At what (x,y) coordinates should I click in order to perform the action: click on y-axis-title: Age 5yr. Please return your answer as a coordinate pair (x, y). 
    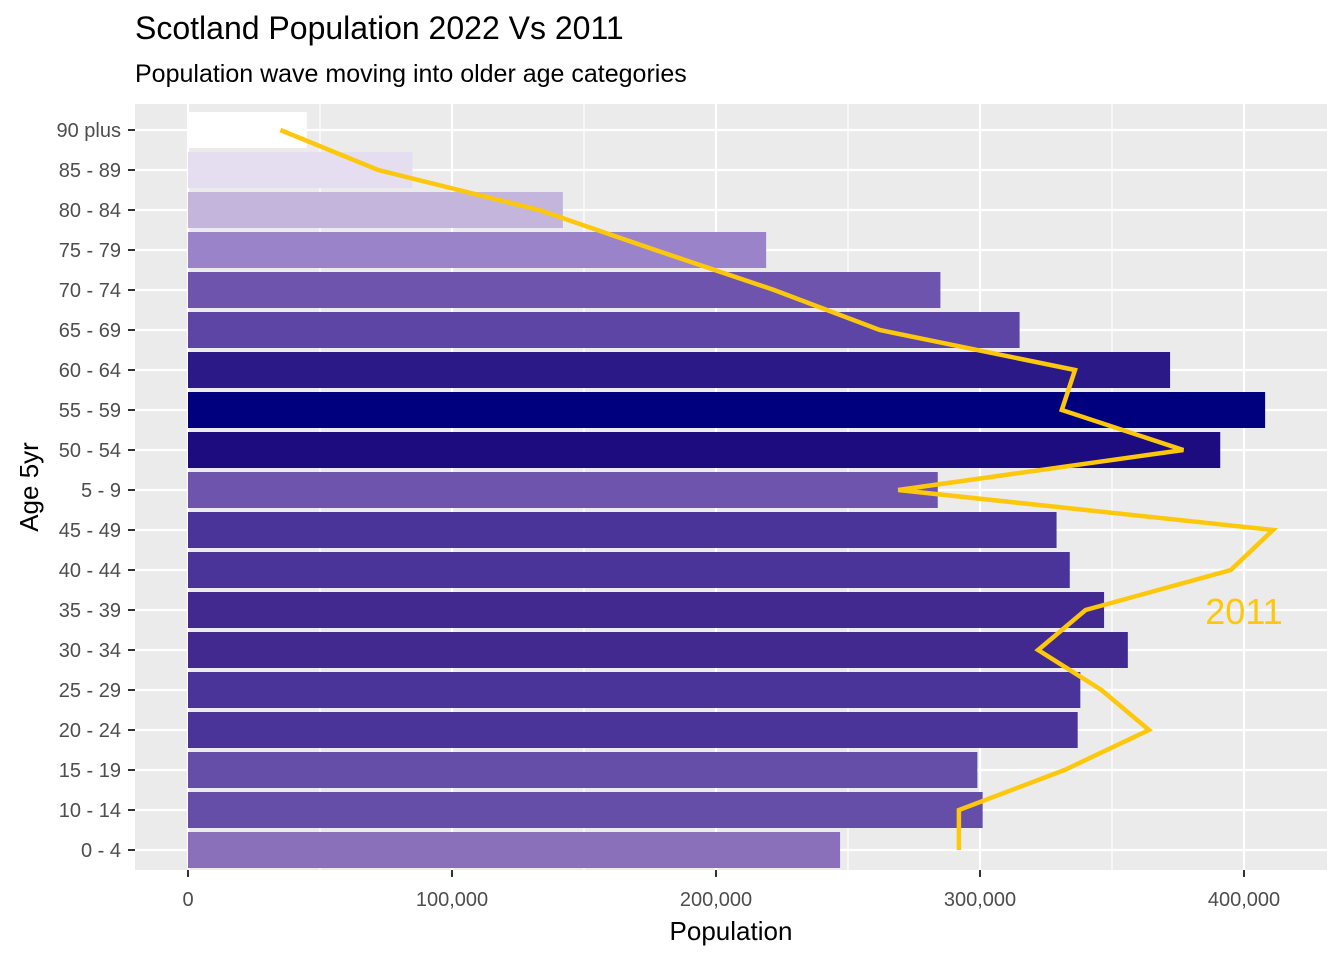
    Looking at the image, I should click on (29, 487).